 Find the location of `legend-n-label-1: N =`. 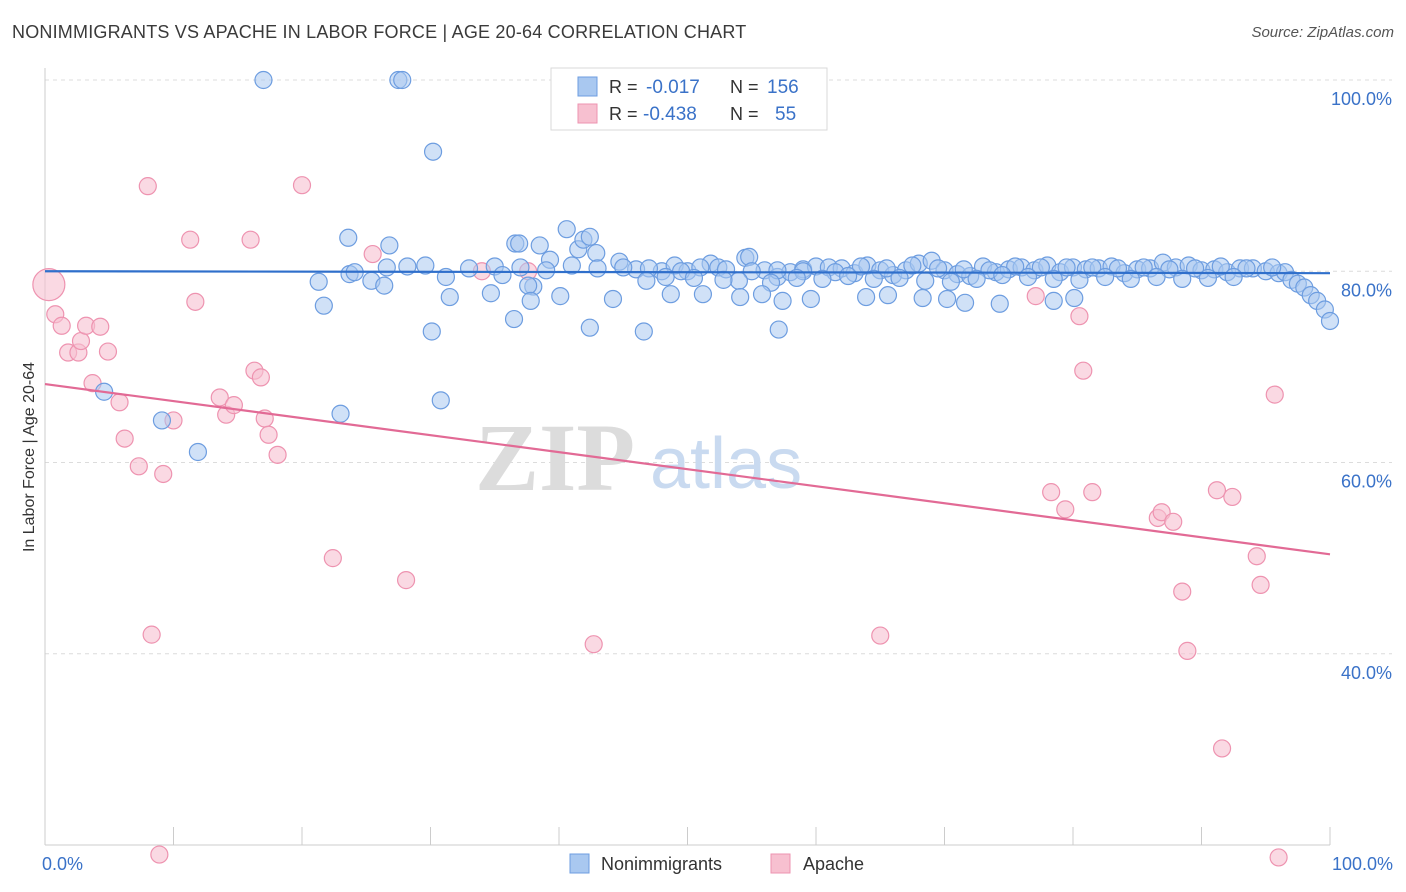

legend-n-label-1: N = is located at coordinates (744, 87).